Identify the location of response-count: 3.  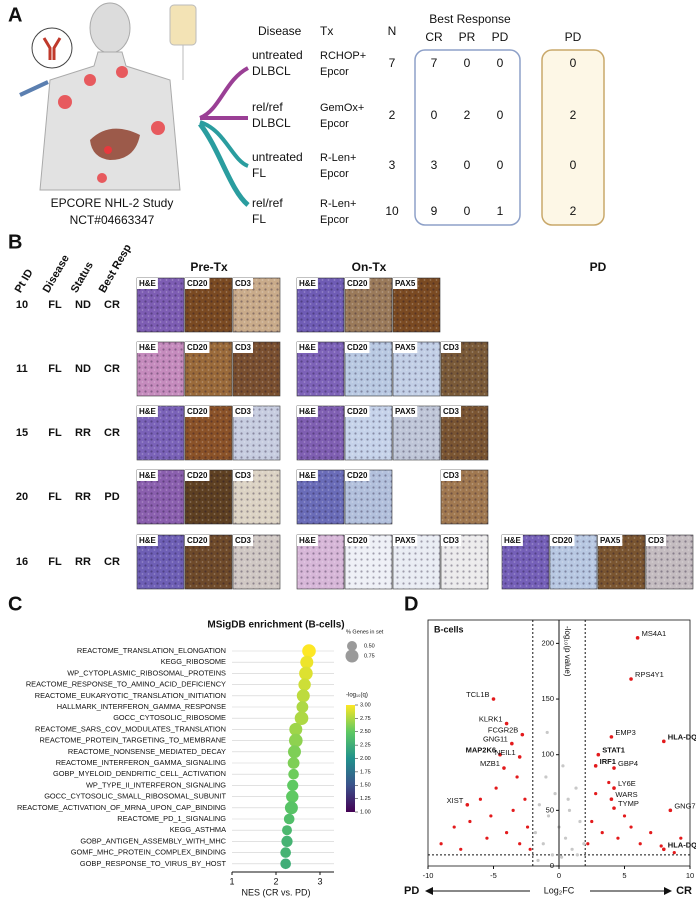
(434, 165).